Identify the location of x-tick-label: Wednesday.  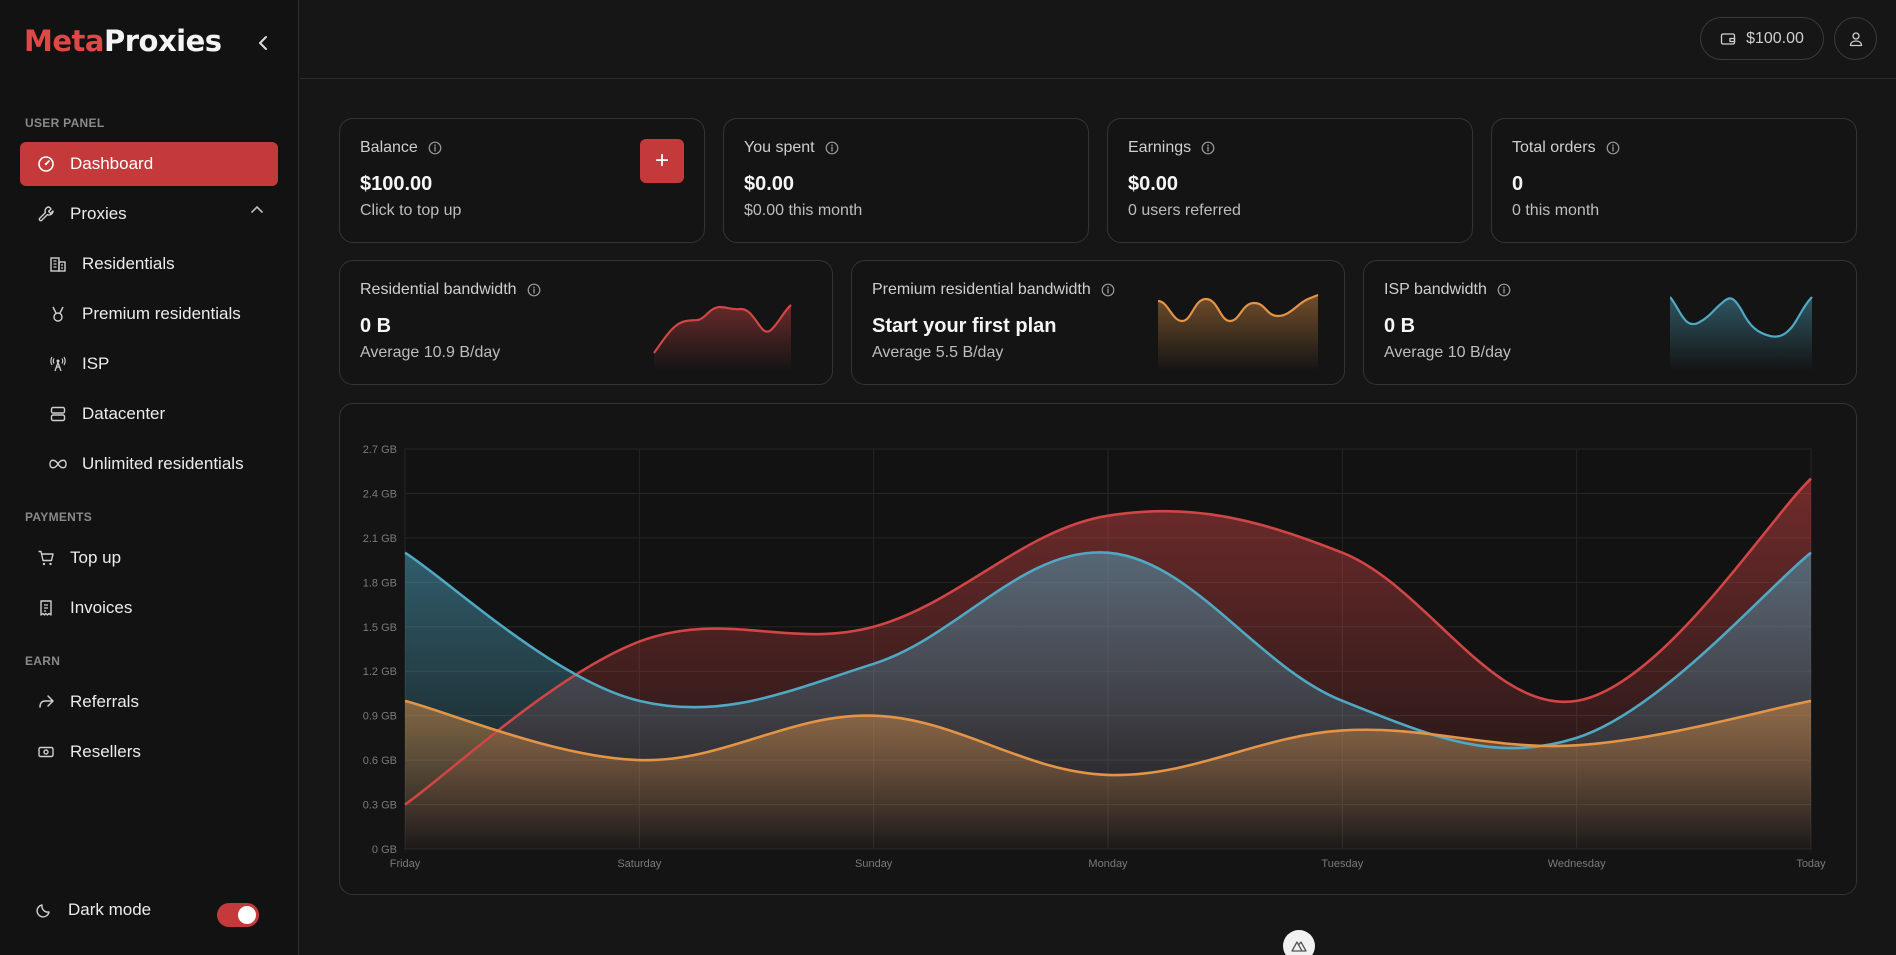
(1577, 864).